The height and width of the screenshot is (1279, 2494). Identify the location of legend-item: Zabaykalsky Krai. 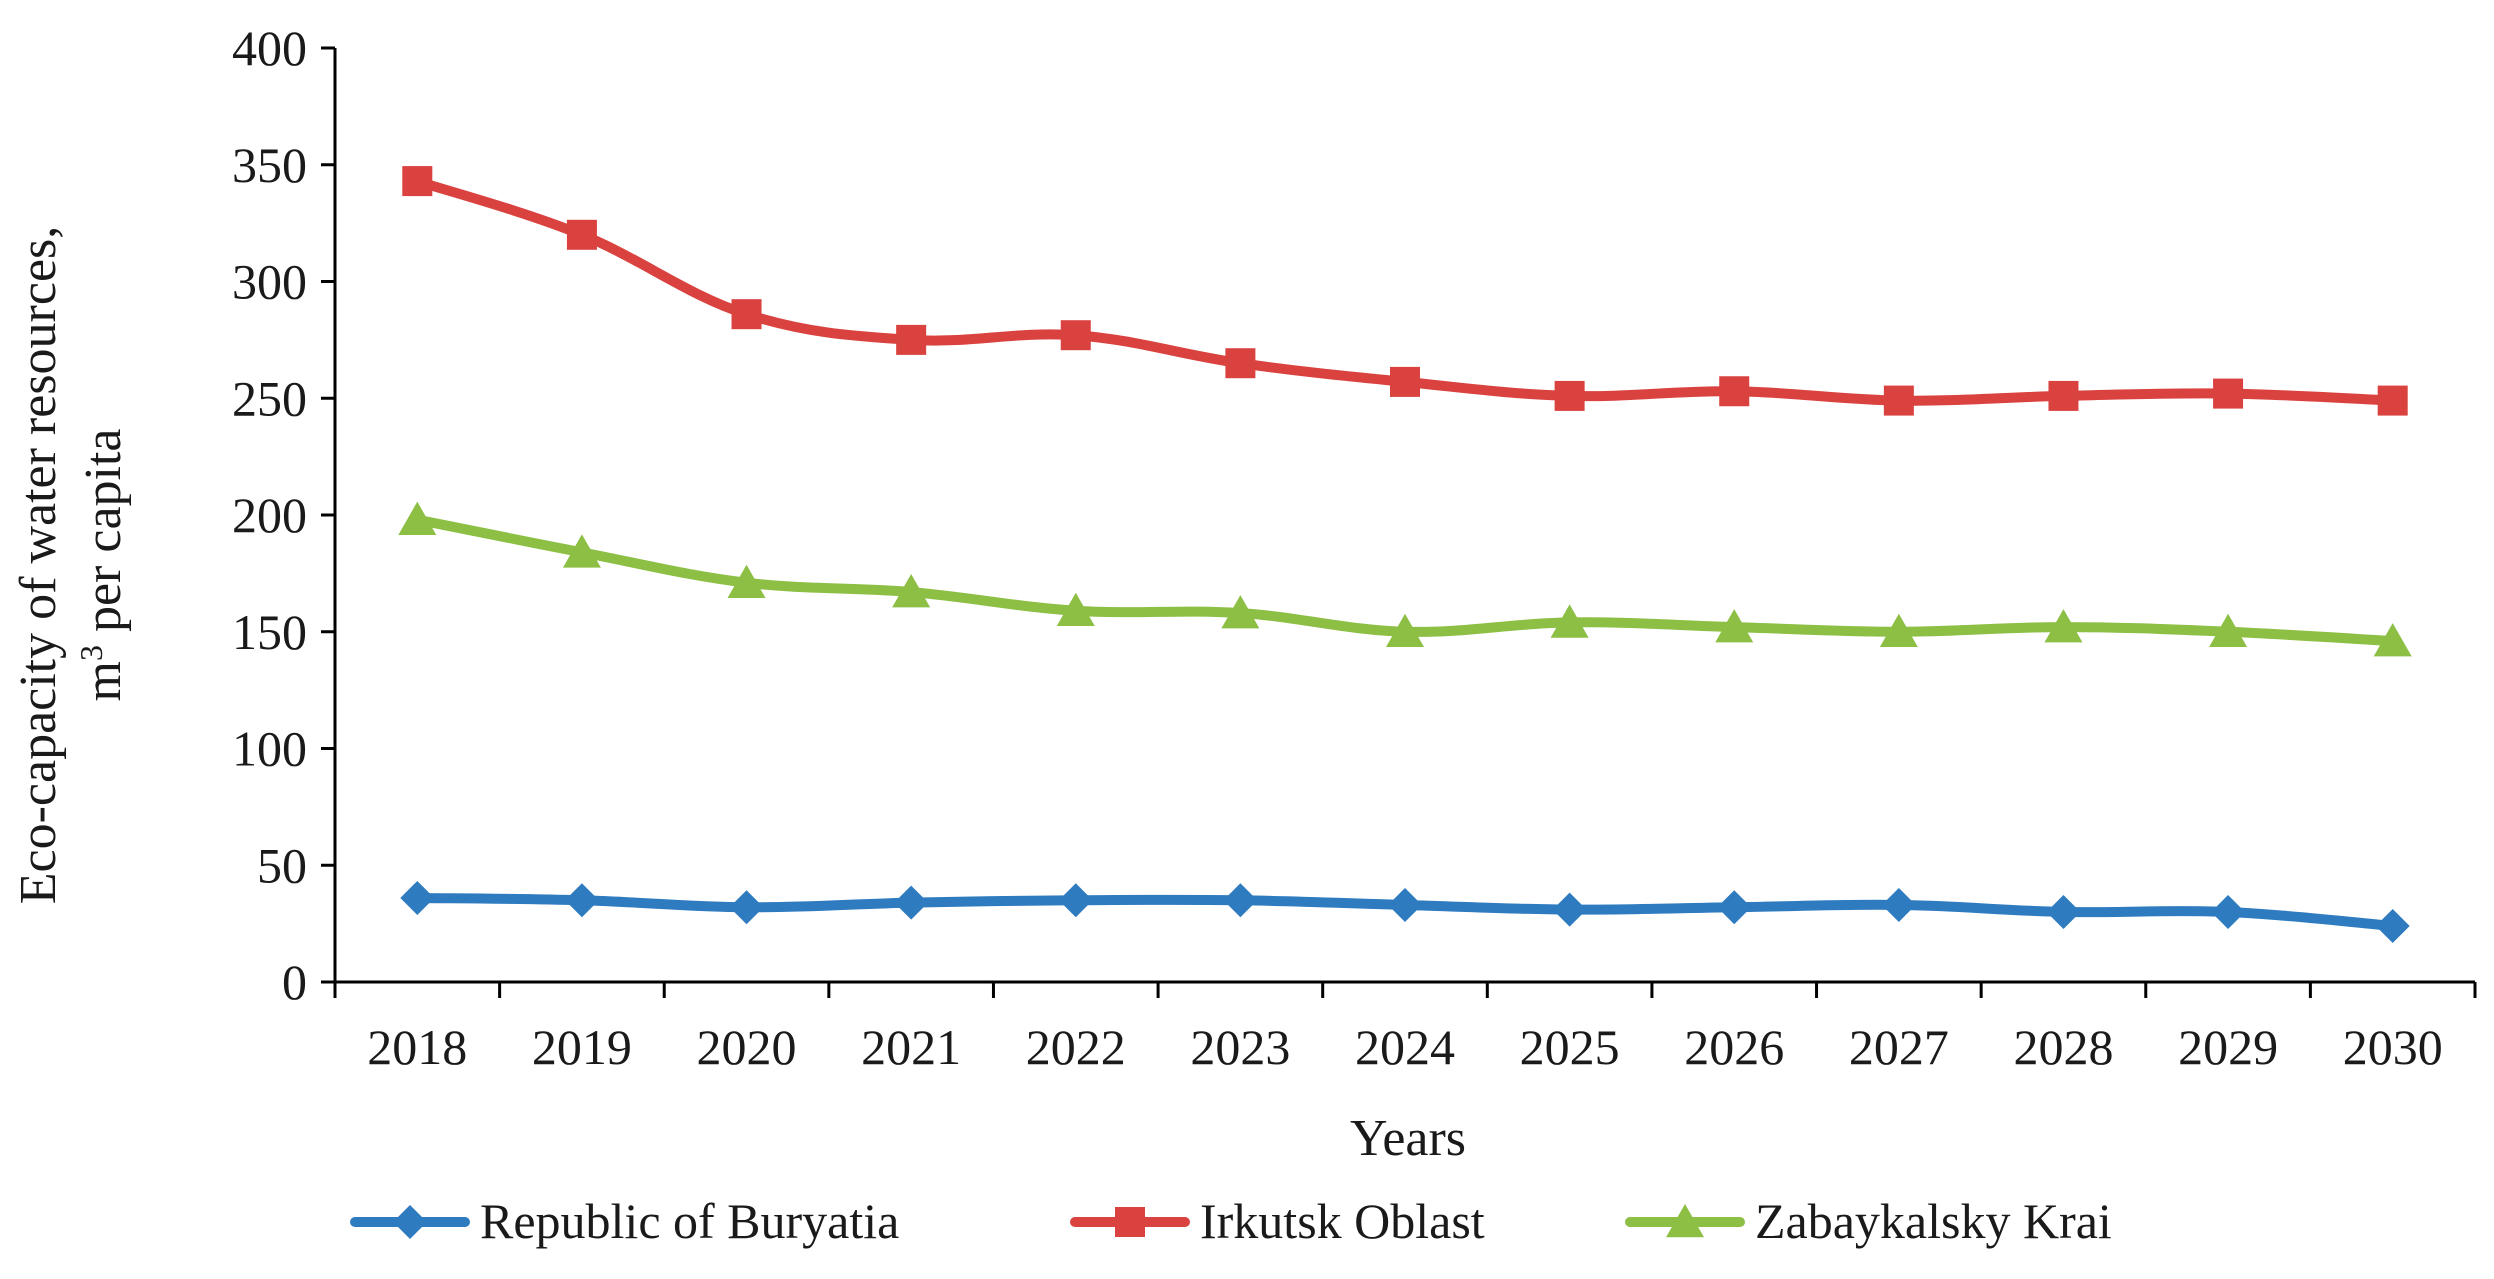
(1868, 1221).